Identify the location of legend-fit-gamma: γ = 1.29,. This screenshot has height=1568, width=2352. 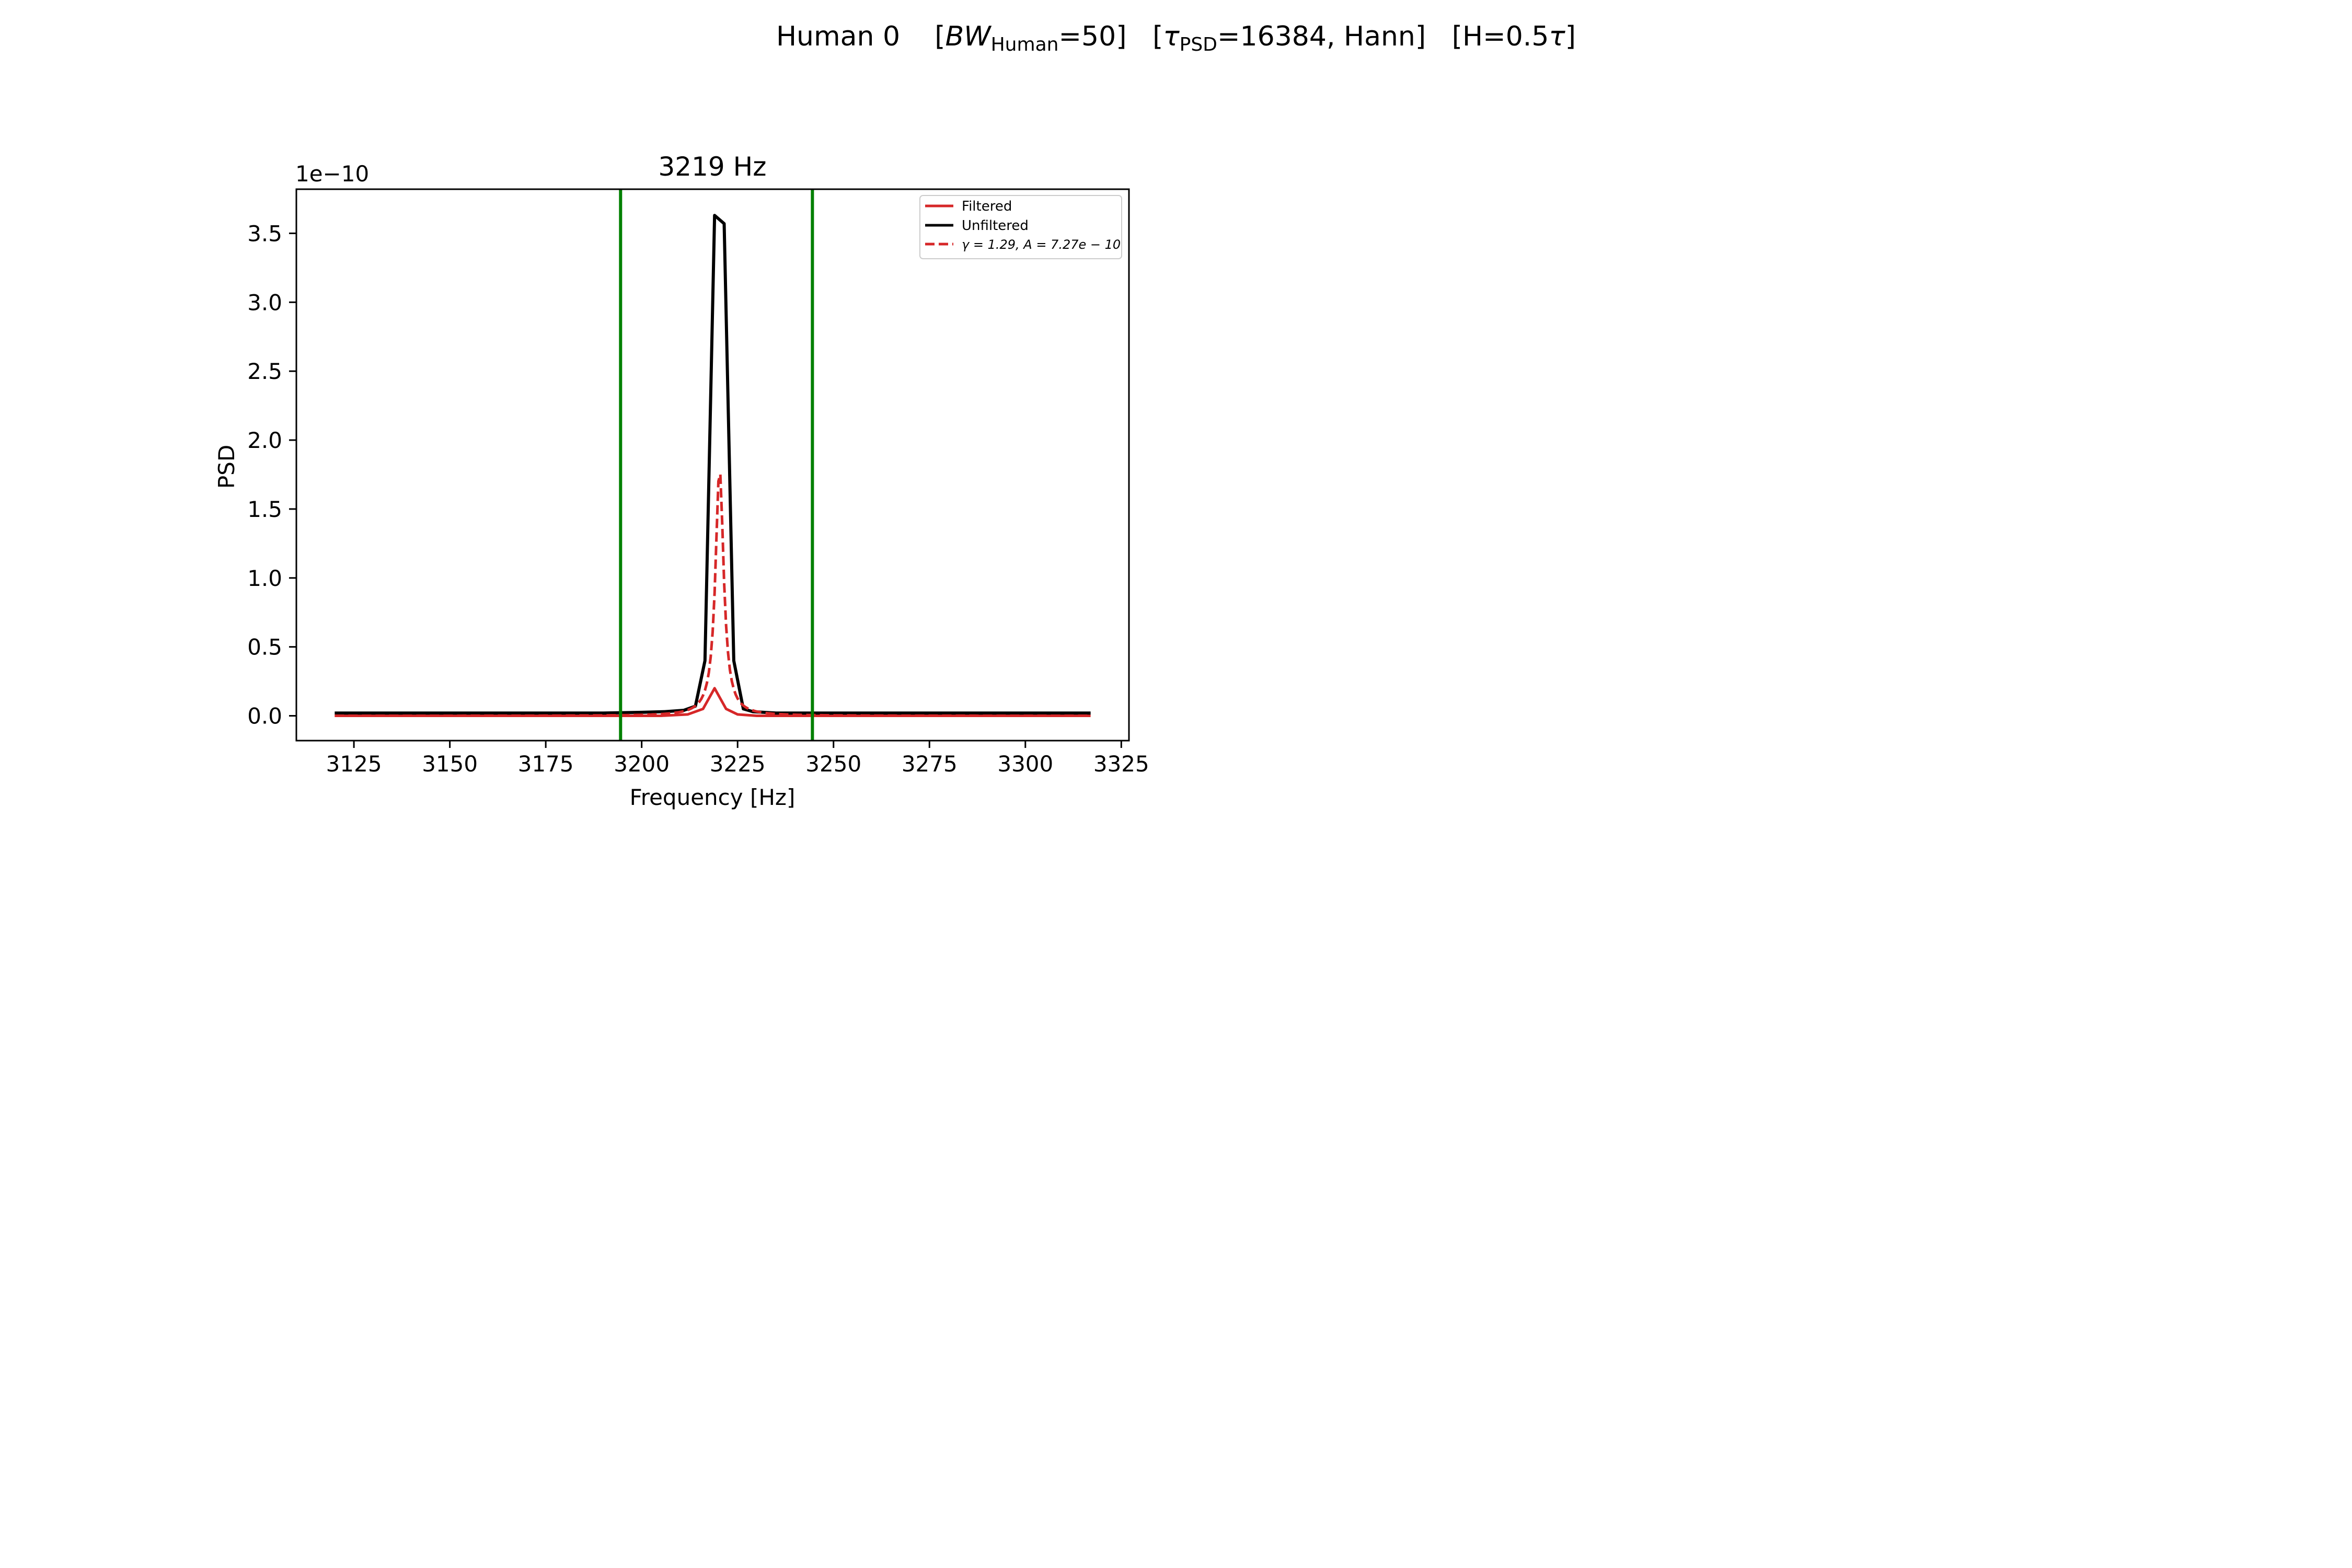
(992, 244).